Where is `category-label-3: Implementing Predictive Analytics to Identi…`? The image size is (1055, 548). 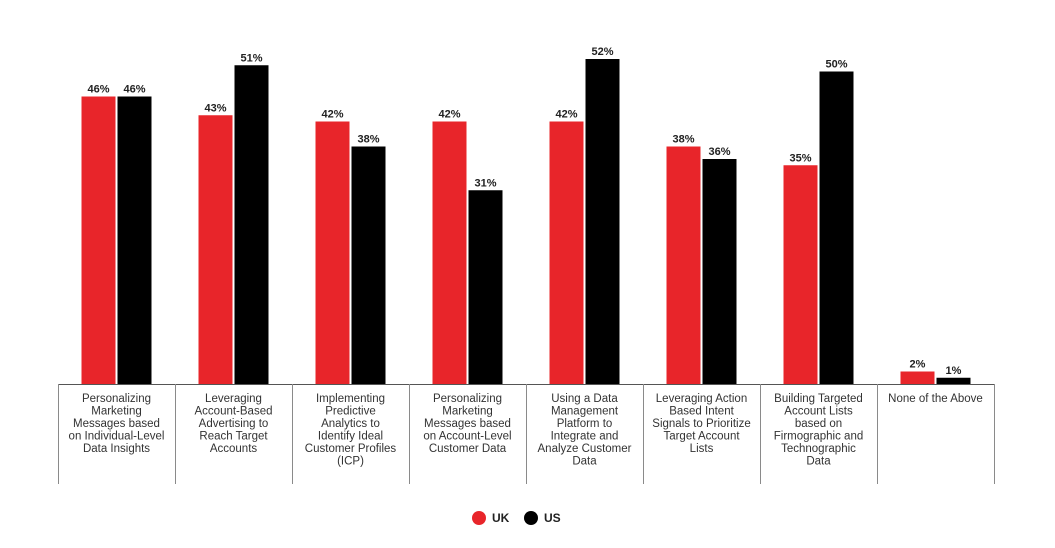 category-label-3: Implementing Predictive Analytics to Identi… is located at coordinates (351, 430).